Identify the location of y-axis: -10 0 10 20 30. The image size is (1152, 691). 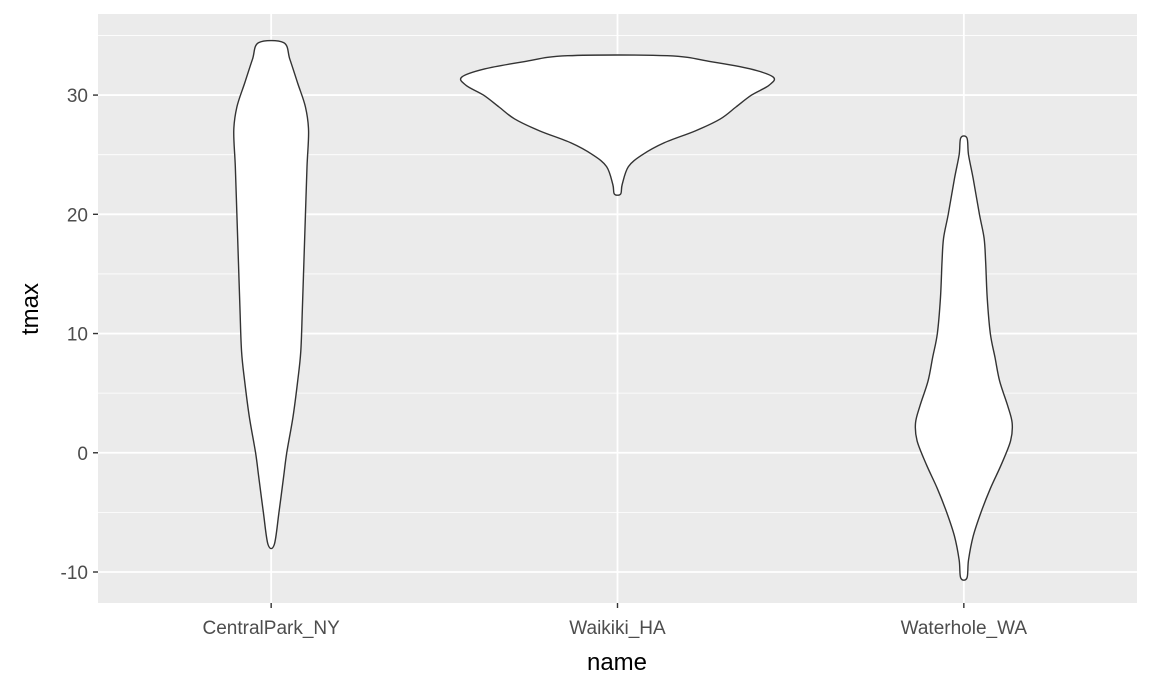
(79, 335).